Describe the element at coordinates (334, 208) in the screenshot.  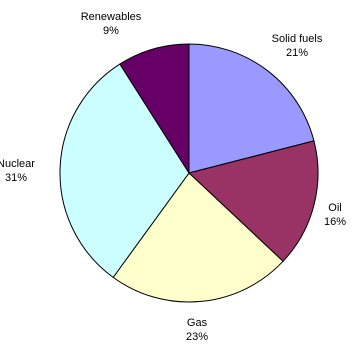
I see `slice-label: Oil` at that location.